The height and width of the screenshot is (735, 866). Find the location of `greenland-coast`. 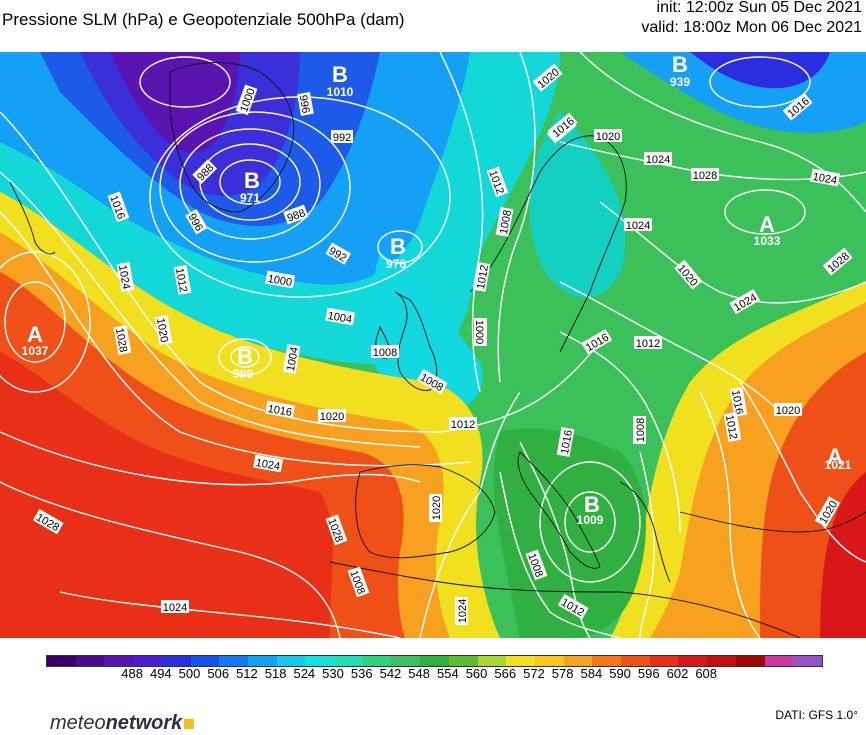

greenland-coast is located at coordinates (232, 137).